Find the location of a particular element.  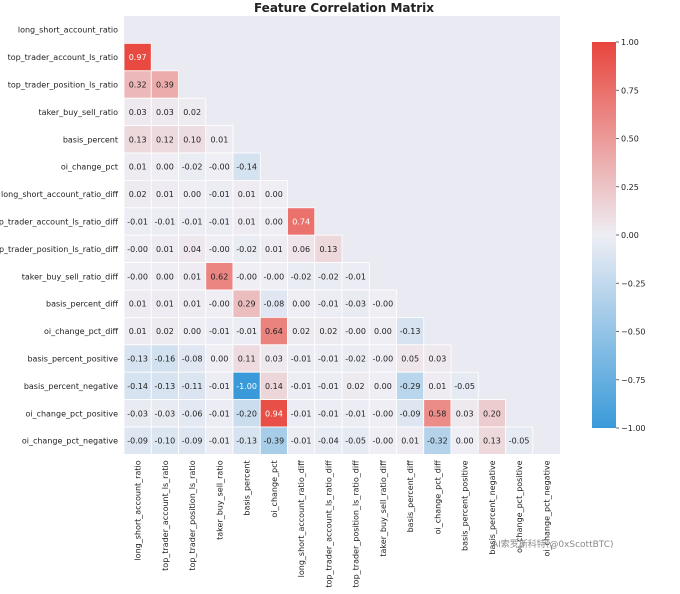

column-label: taker_buy_sell_ratio_diff is located at coordinates (383, 508).